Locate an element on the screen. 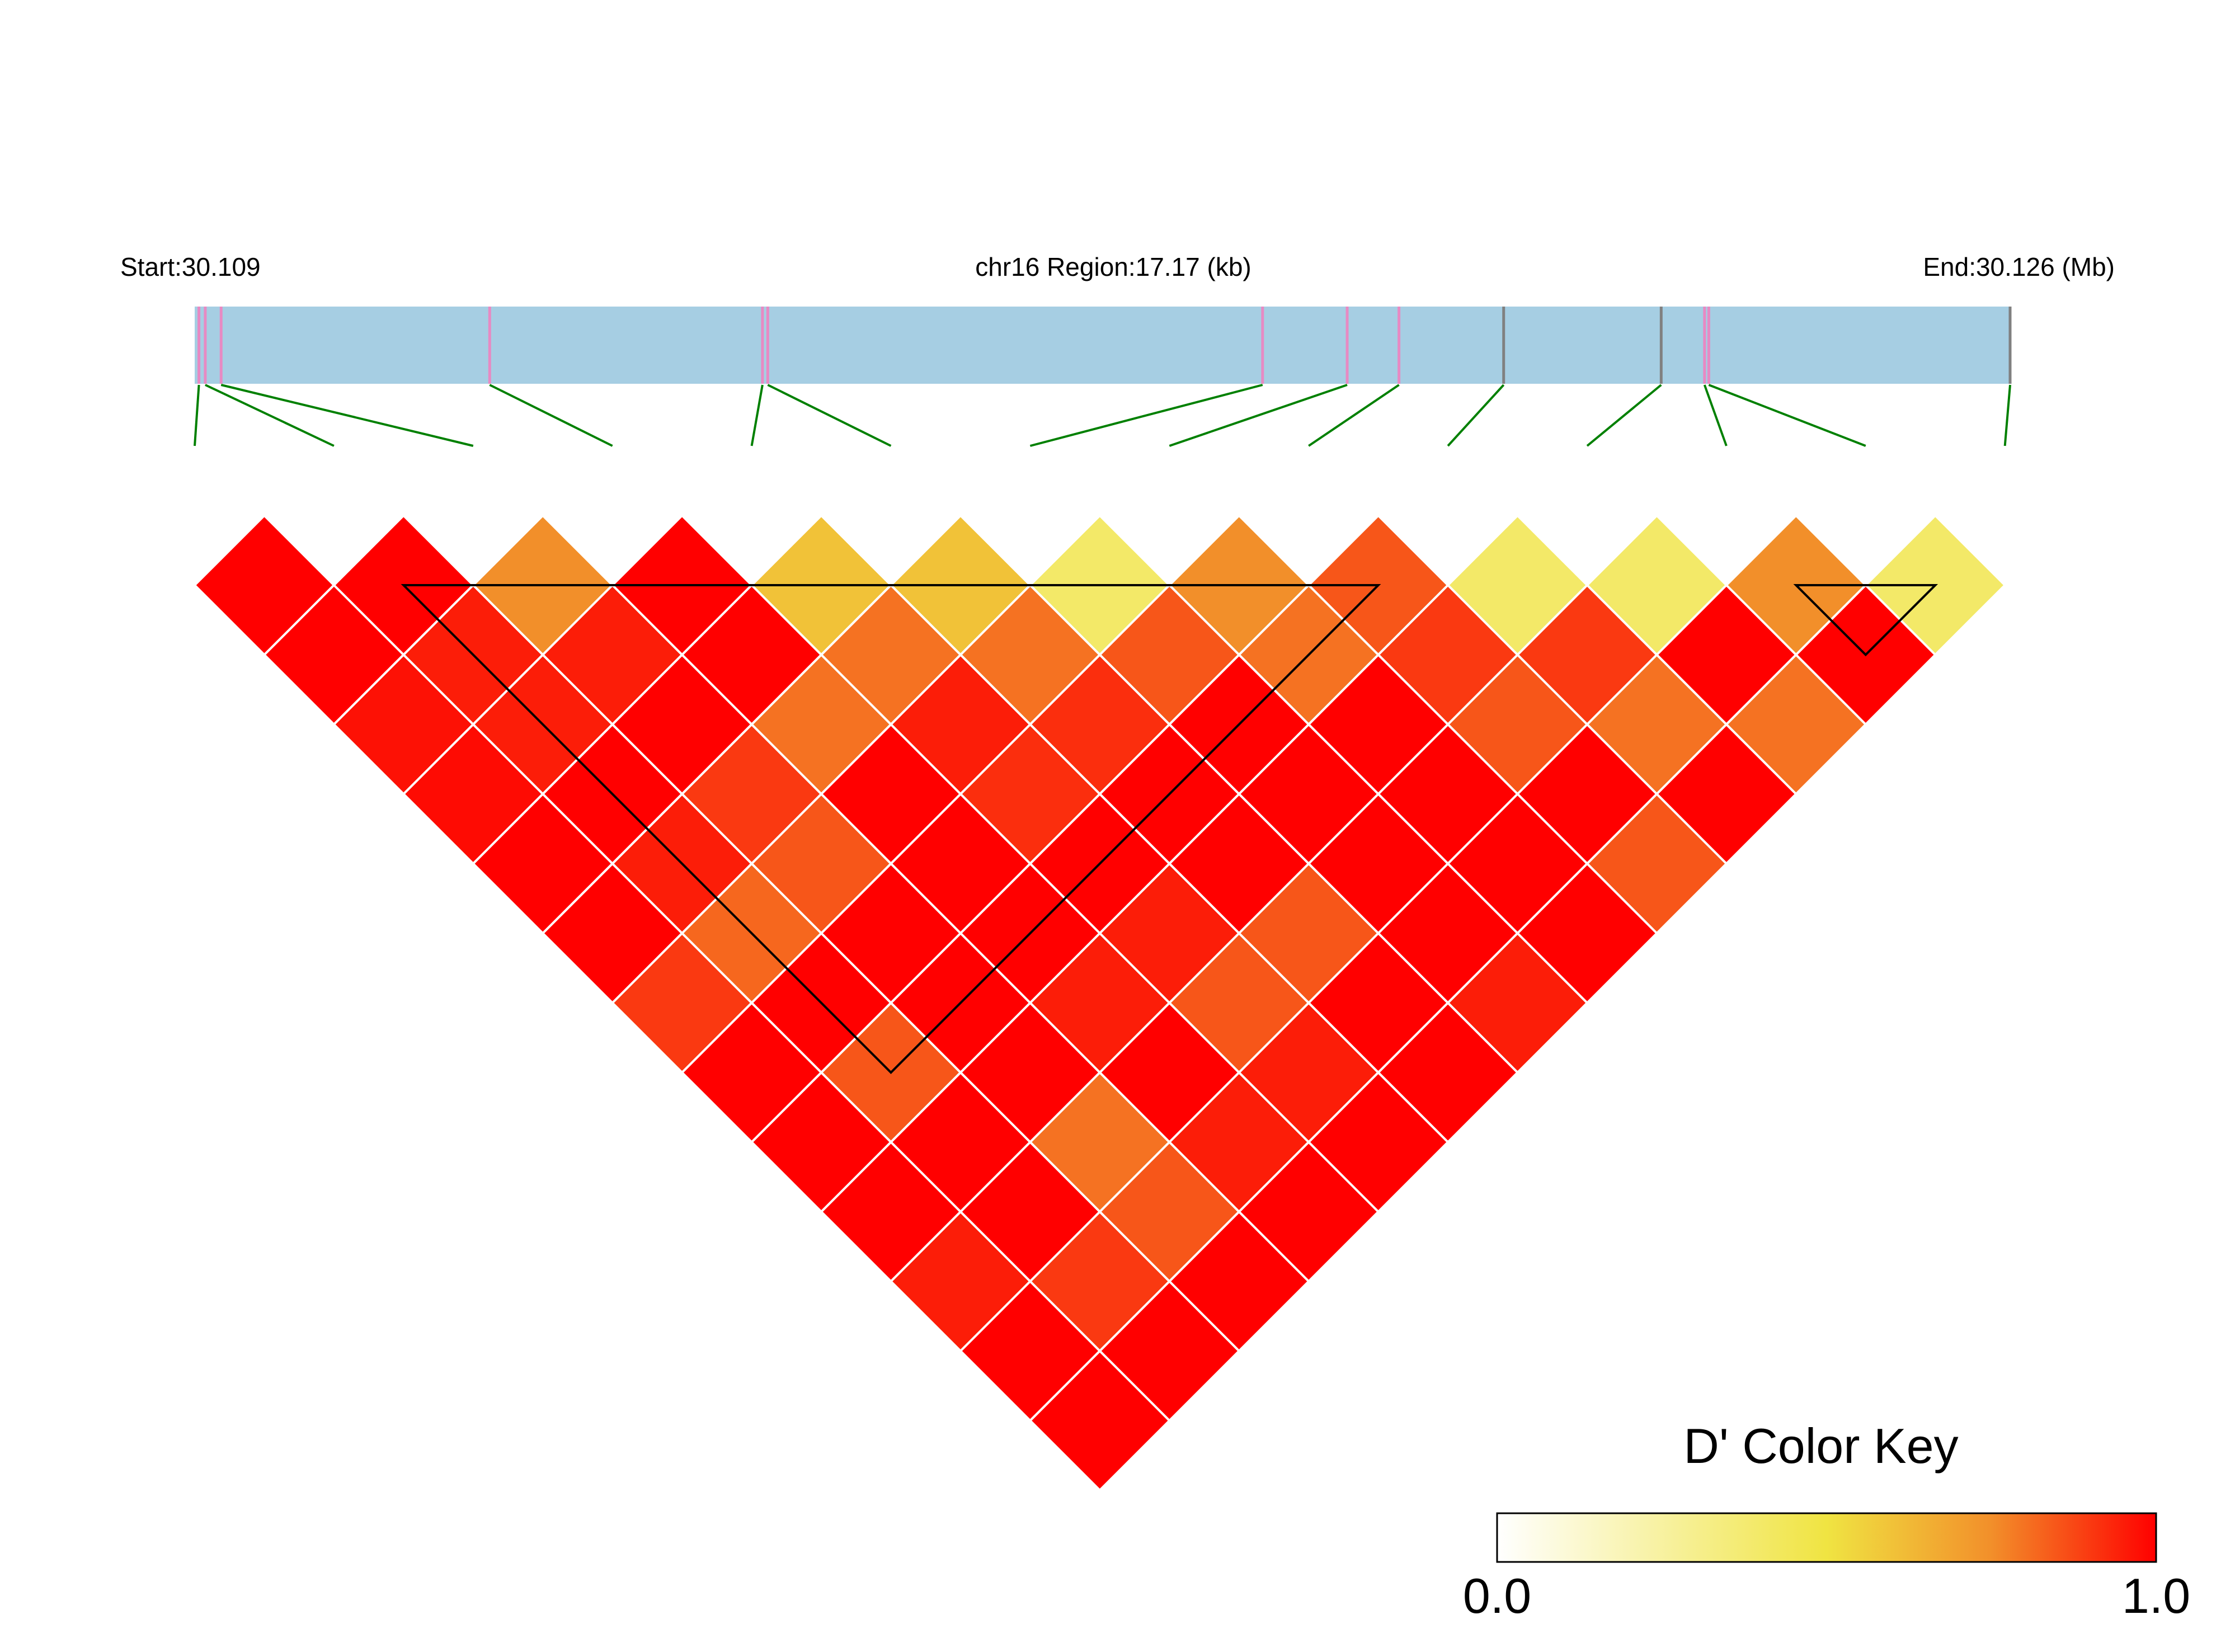 Image resolution: width=2235 pixels, height=1652 pixels. gene-track is located at coordinates (1103, 377).